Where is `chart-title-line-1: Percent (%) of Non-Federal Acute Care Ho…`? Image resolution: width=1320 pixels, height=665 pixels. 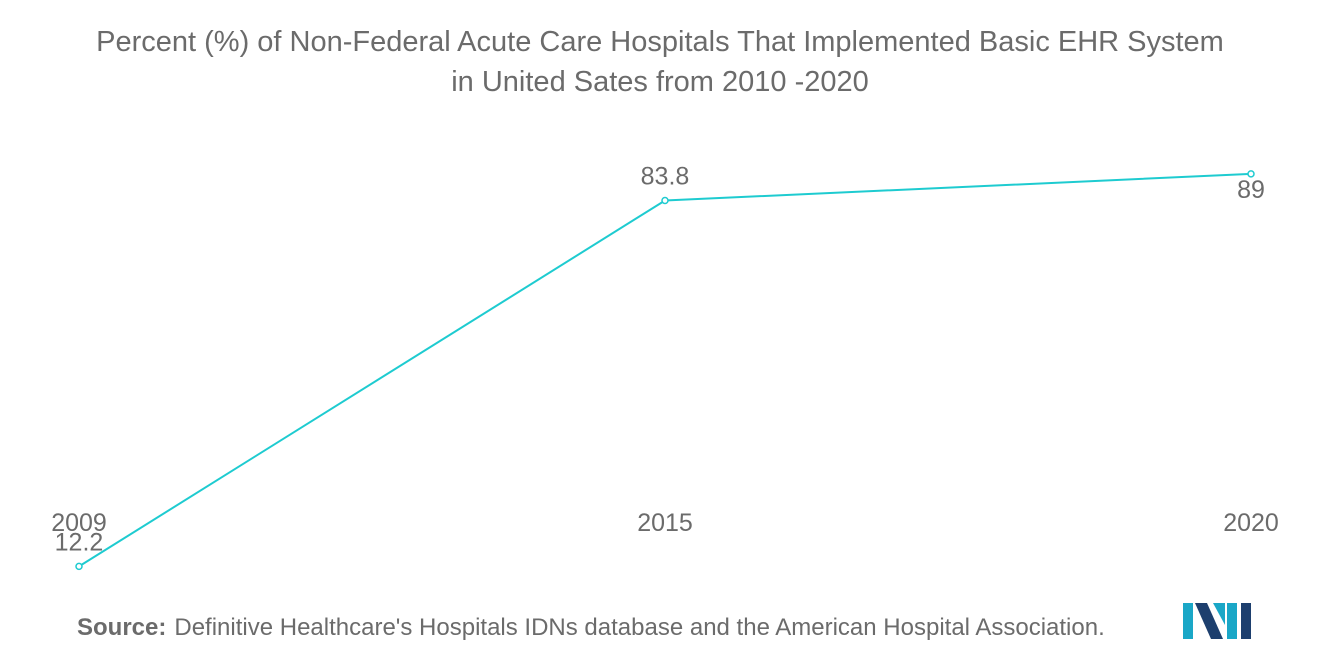
chart-title-line-1: Percent (%) of Non-Federal Acute Care Ho… is located at coordinates (660, 42).